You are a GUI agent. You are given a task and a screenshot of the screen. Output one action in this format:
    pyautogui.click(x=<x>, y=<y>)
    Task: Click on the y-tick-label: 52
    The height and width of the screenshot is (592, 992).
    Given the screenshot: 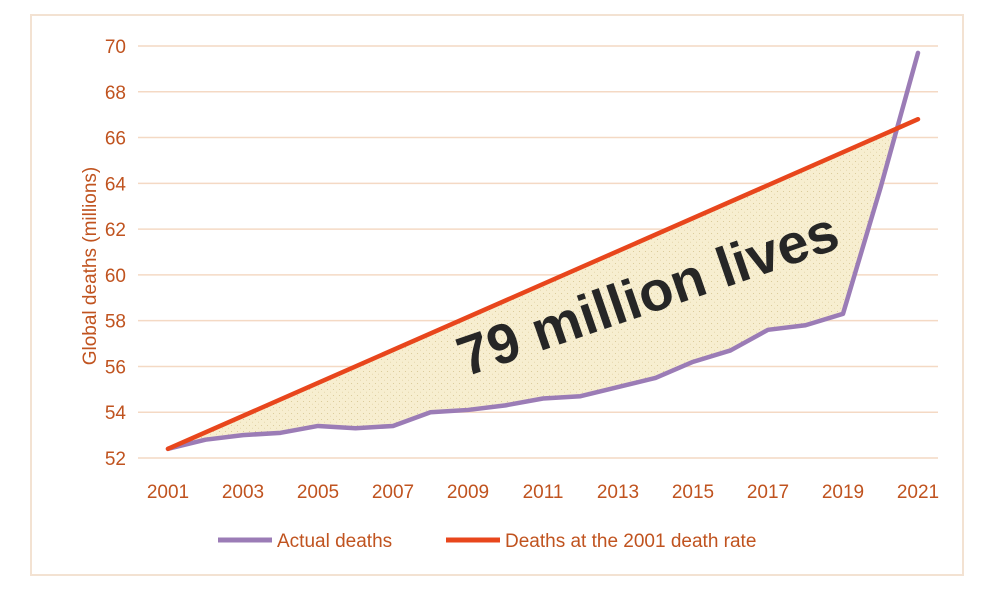 What is the action you would take?
    pyautogui.click(x=115, y=459)
    